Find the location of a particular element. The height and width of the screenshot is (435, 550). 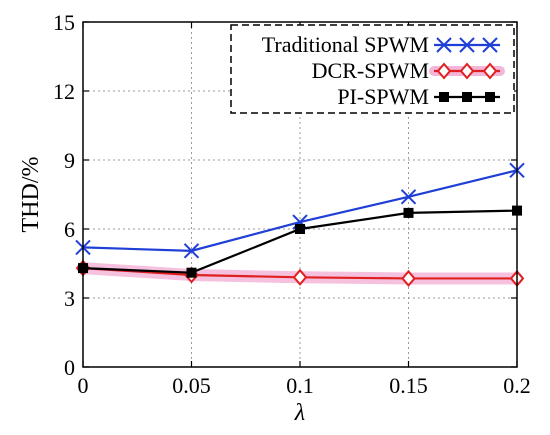

y-tick-label: 3 is located at coordinates (69, 298).